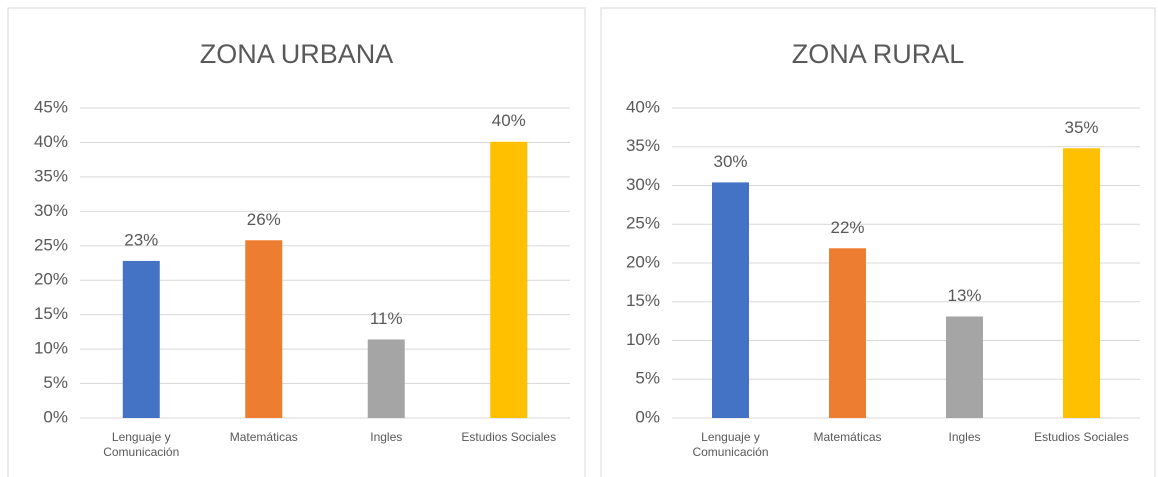  I want to click on data-label: 22%, so click(847, 227).